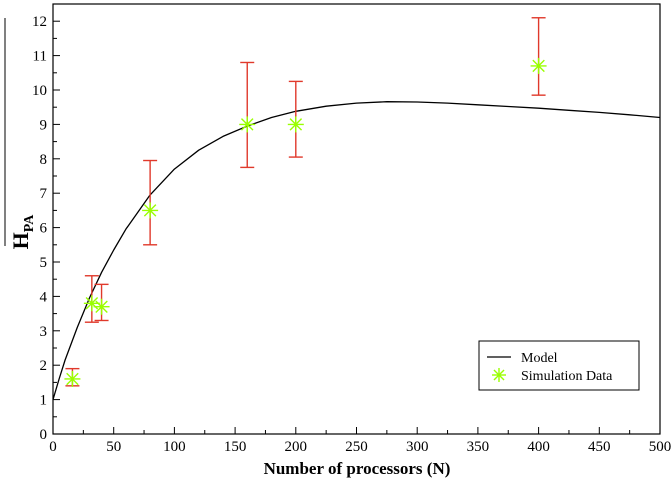 The image size is (671, 483). What do you see at coordinates (53, 447) in the screenshot?
I see `x-tick-label: 0` at bounding box center [53, 447].